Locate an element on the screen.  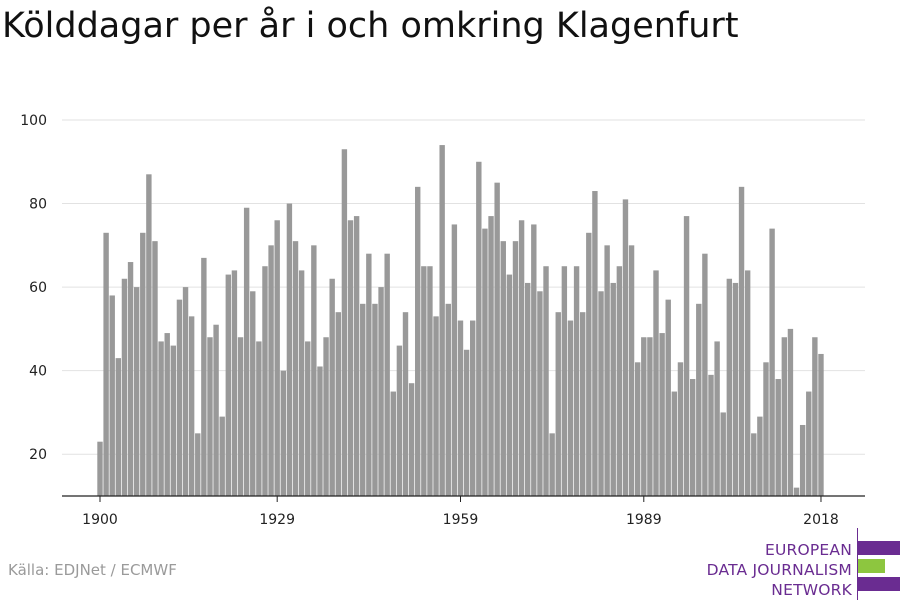
bar-1987 is located at coordinates (631, 370).